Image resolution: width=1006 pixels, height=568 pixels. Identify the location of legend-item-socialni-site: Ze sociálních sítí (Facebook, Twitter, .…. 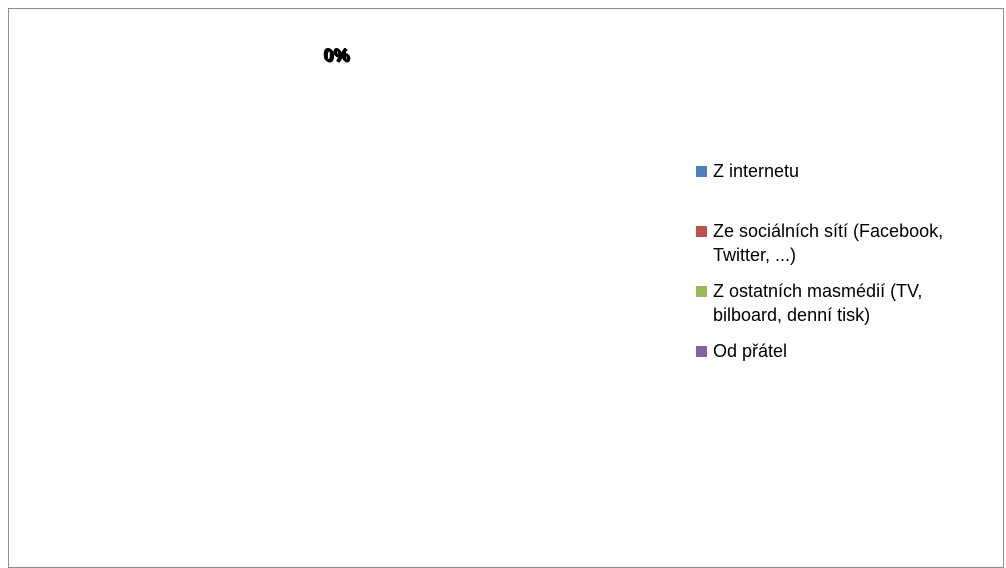
(848, 243).